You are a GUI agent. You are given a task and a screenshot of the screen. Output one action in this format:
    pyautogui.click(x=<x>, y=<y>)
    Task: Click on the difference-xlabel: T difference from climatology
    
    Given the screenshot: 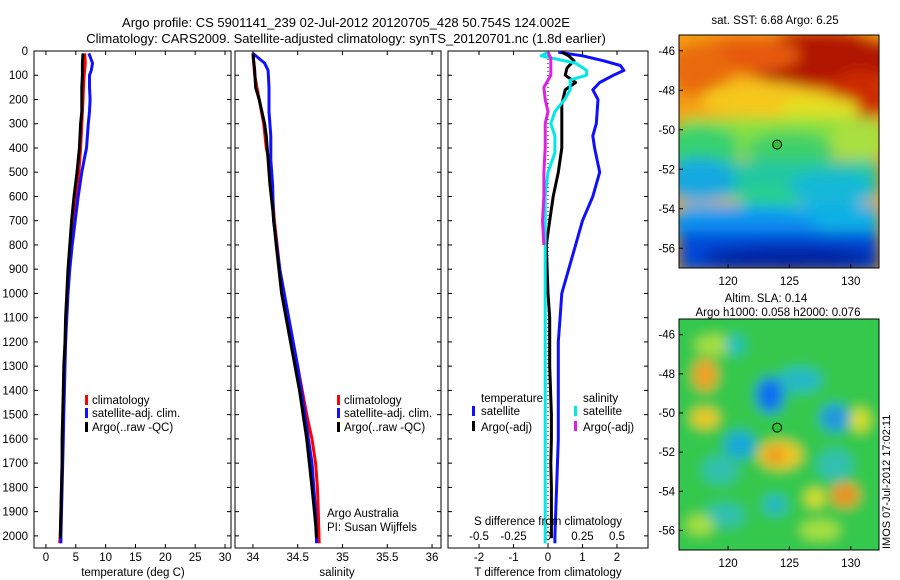 What is the action you would take?
    pyautogui.click(x=547, y=573)
    